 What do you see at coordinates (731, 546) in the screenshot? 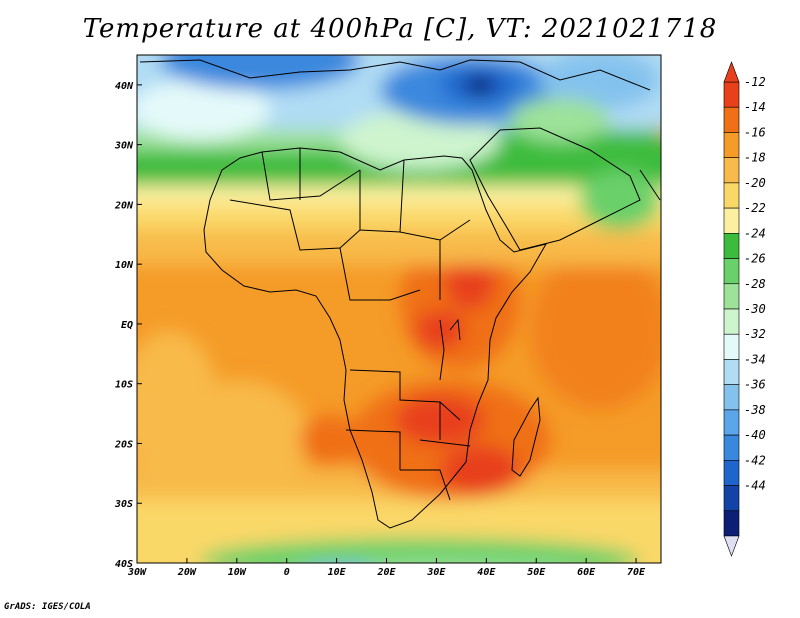
I see `colorbar-bottom-arrow` at bounding box center [731, 546].